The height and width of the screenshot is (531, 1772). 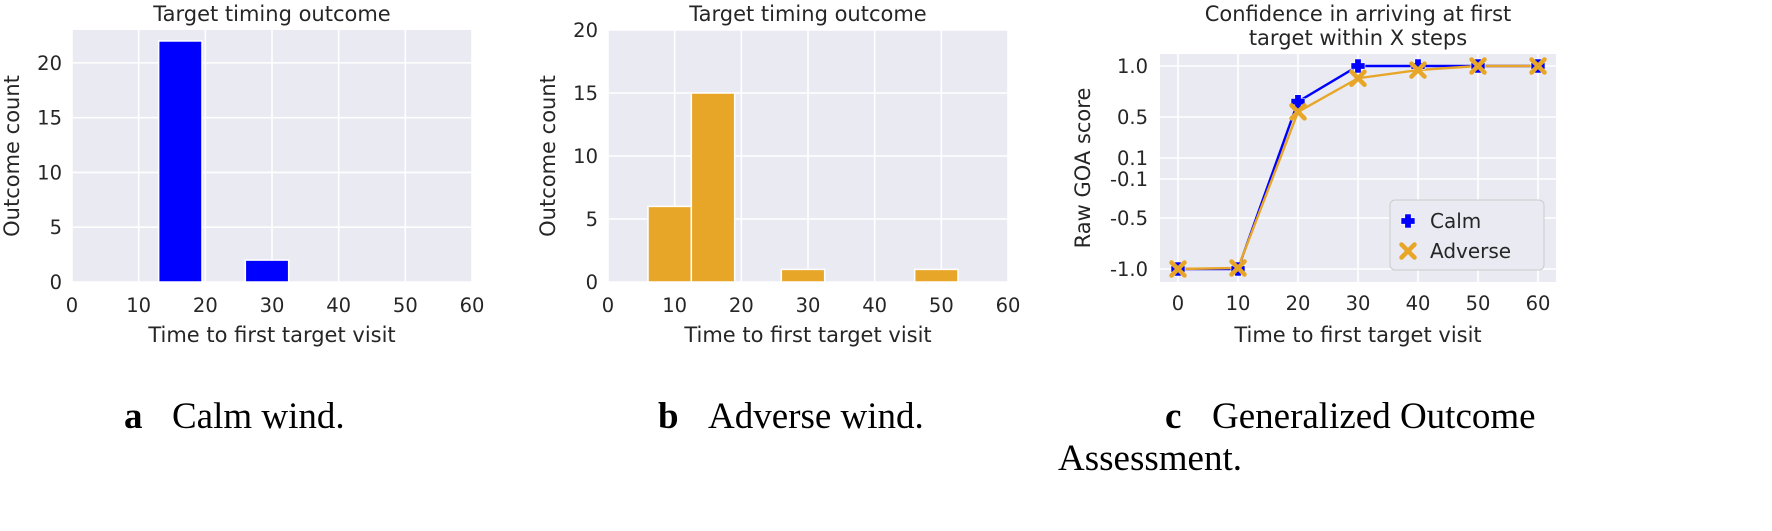 I want to click on chart-title-c-line1: Confidence in arriving at first, so click(x=1358, y=14).